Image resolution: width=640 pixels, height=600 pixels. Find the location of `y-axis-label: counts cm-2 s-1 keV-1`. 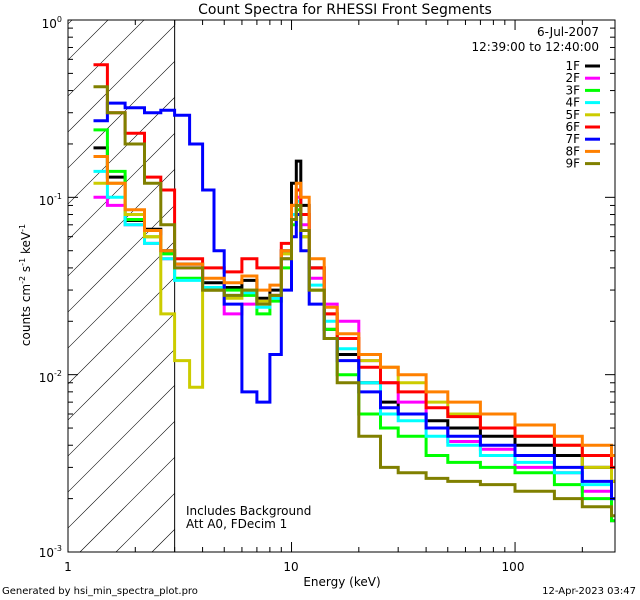

y-axis-label: counts cm-2 s-1 keV-1 is located at coordinates (25, 285).